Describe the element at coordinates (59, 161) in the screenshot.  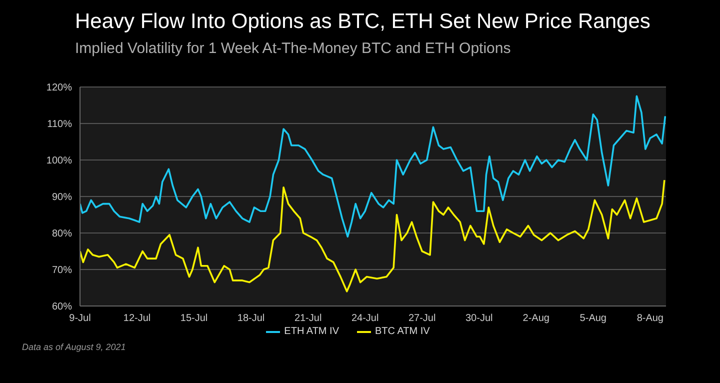
I see `y-tick-label: 100%` at that location.